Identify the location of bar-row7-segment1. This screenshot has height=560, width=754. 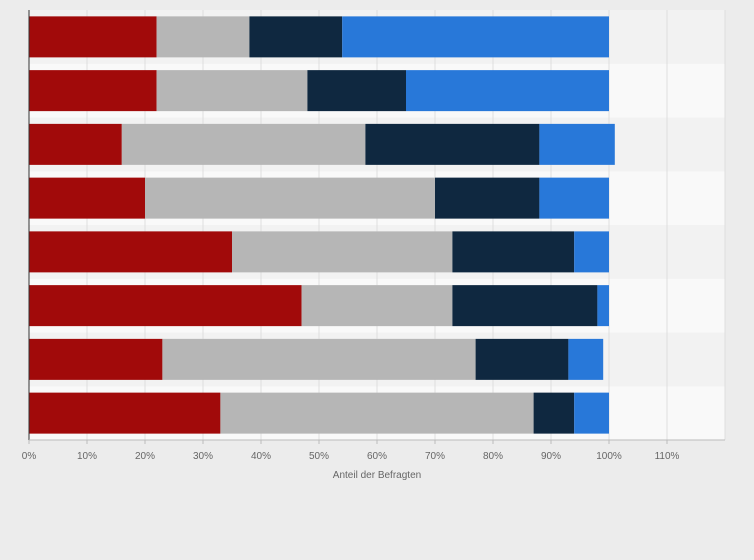
(96, 359).